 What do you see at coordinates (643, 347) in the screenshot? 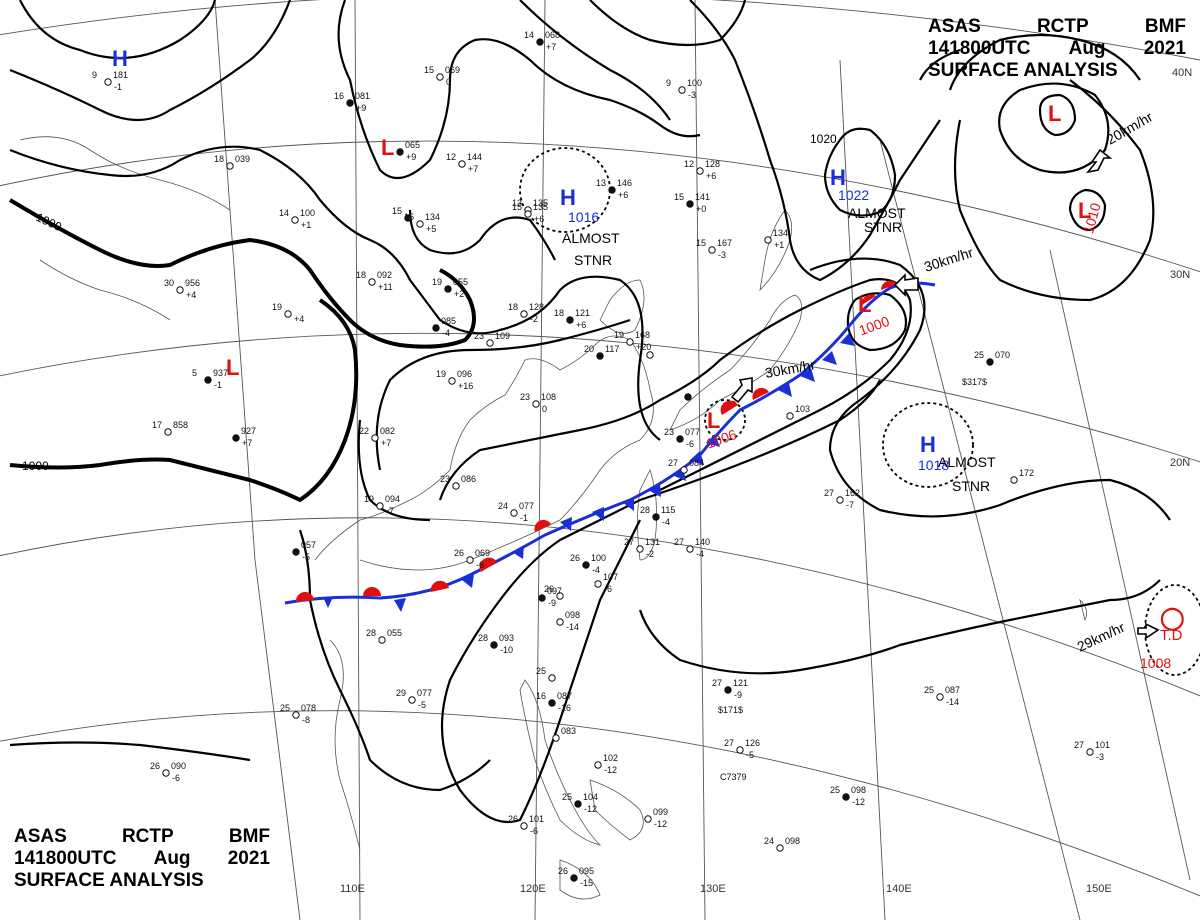
I see `station-tendency: +20` at bounding box center [643, 347].